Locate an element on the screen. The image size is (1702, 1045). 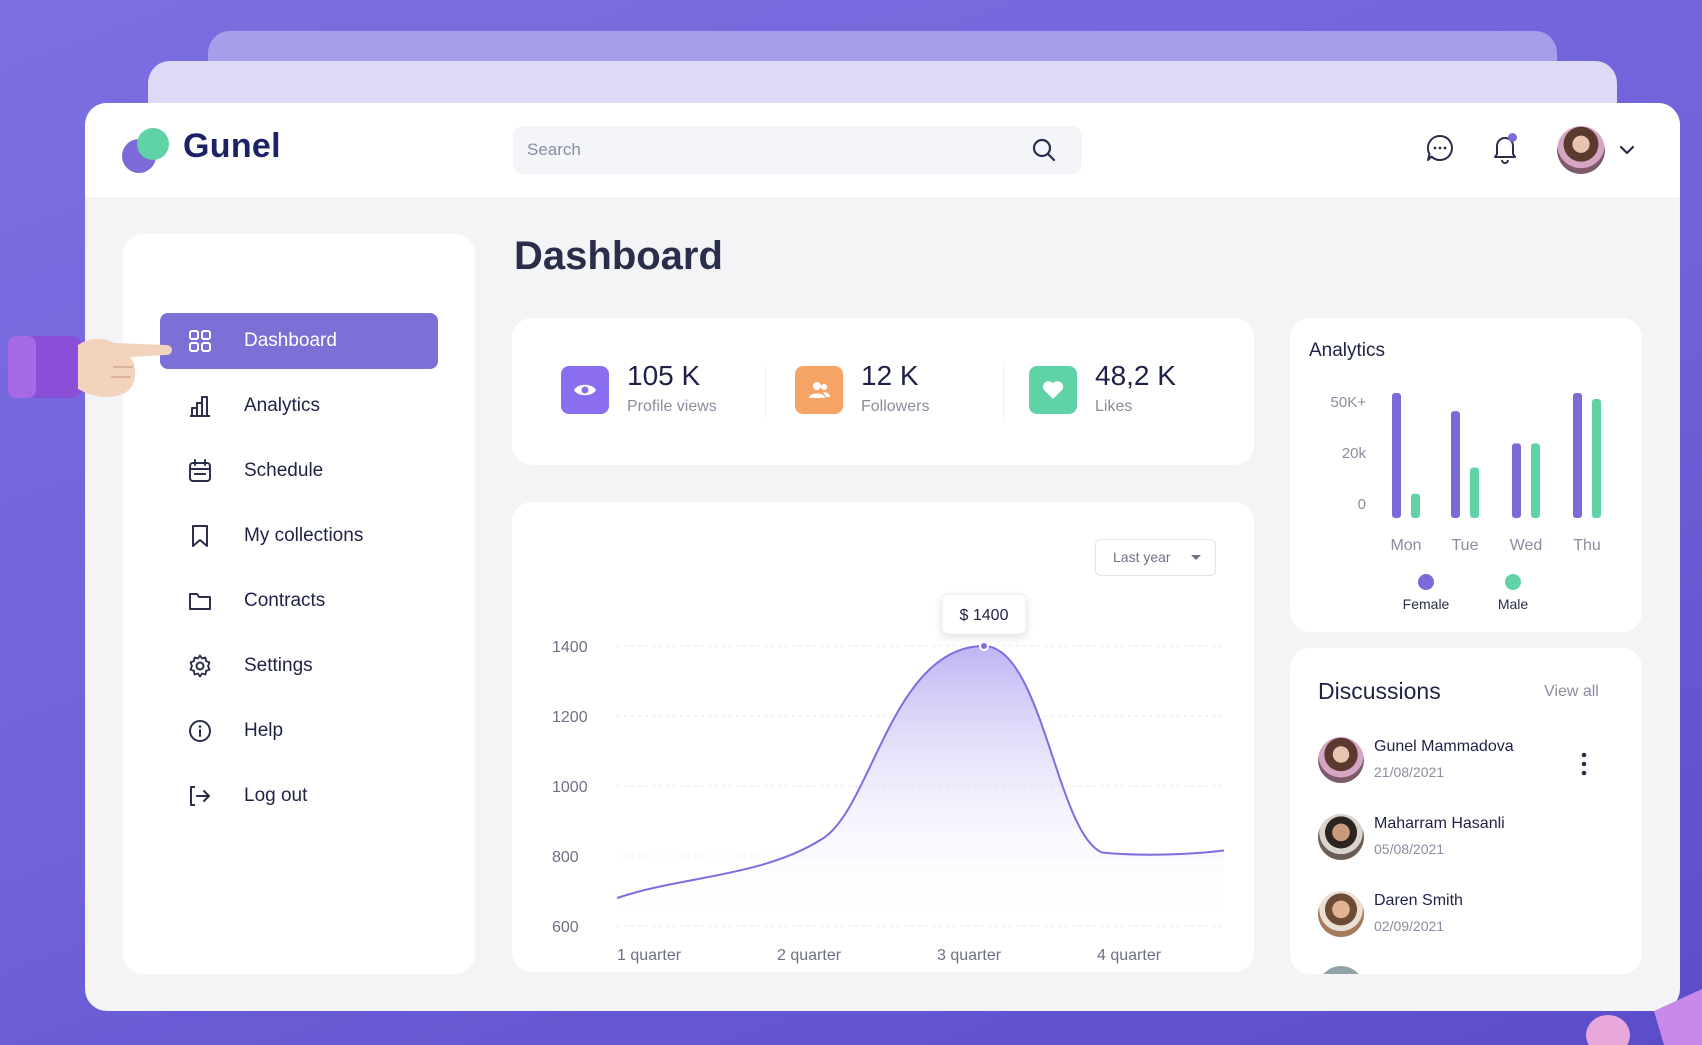
sidebar-item-label: Dashboard is located at coordinates (290, 340).